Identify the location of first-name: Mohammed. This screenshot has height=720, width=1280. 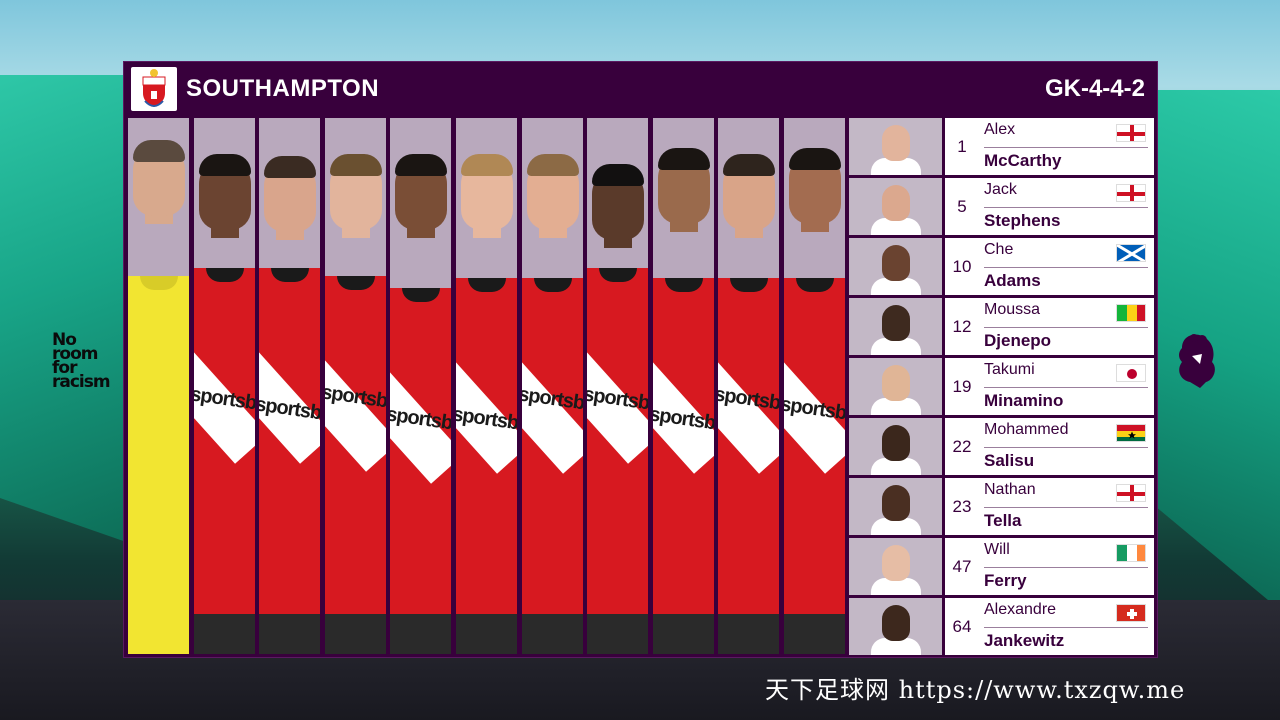
(1026, 429).